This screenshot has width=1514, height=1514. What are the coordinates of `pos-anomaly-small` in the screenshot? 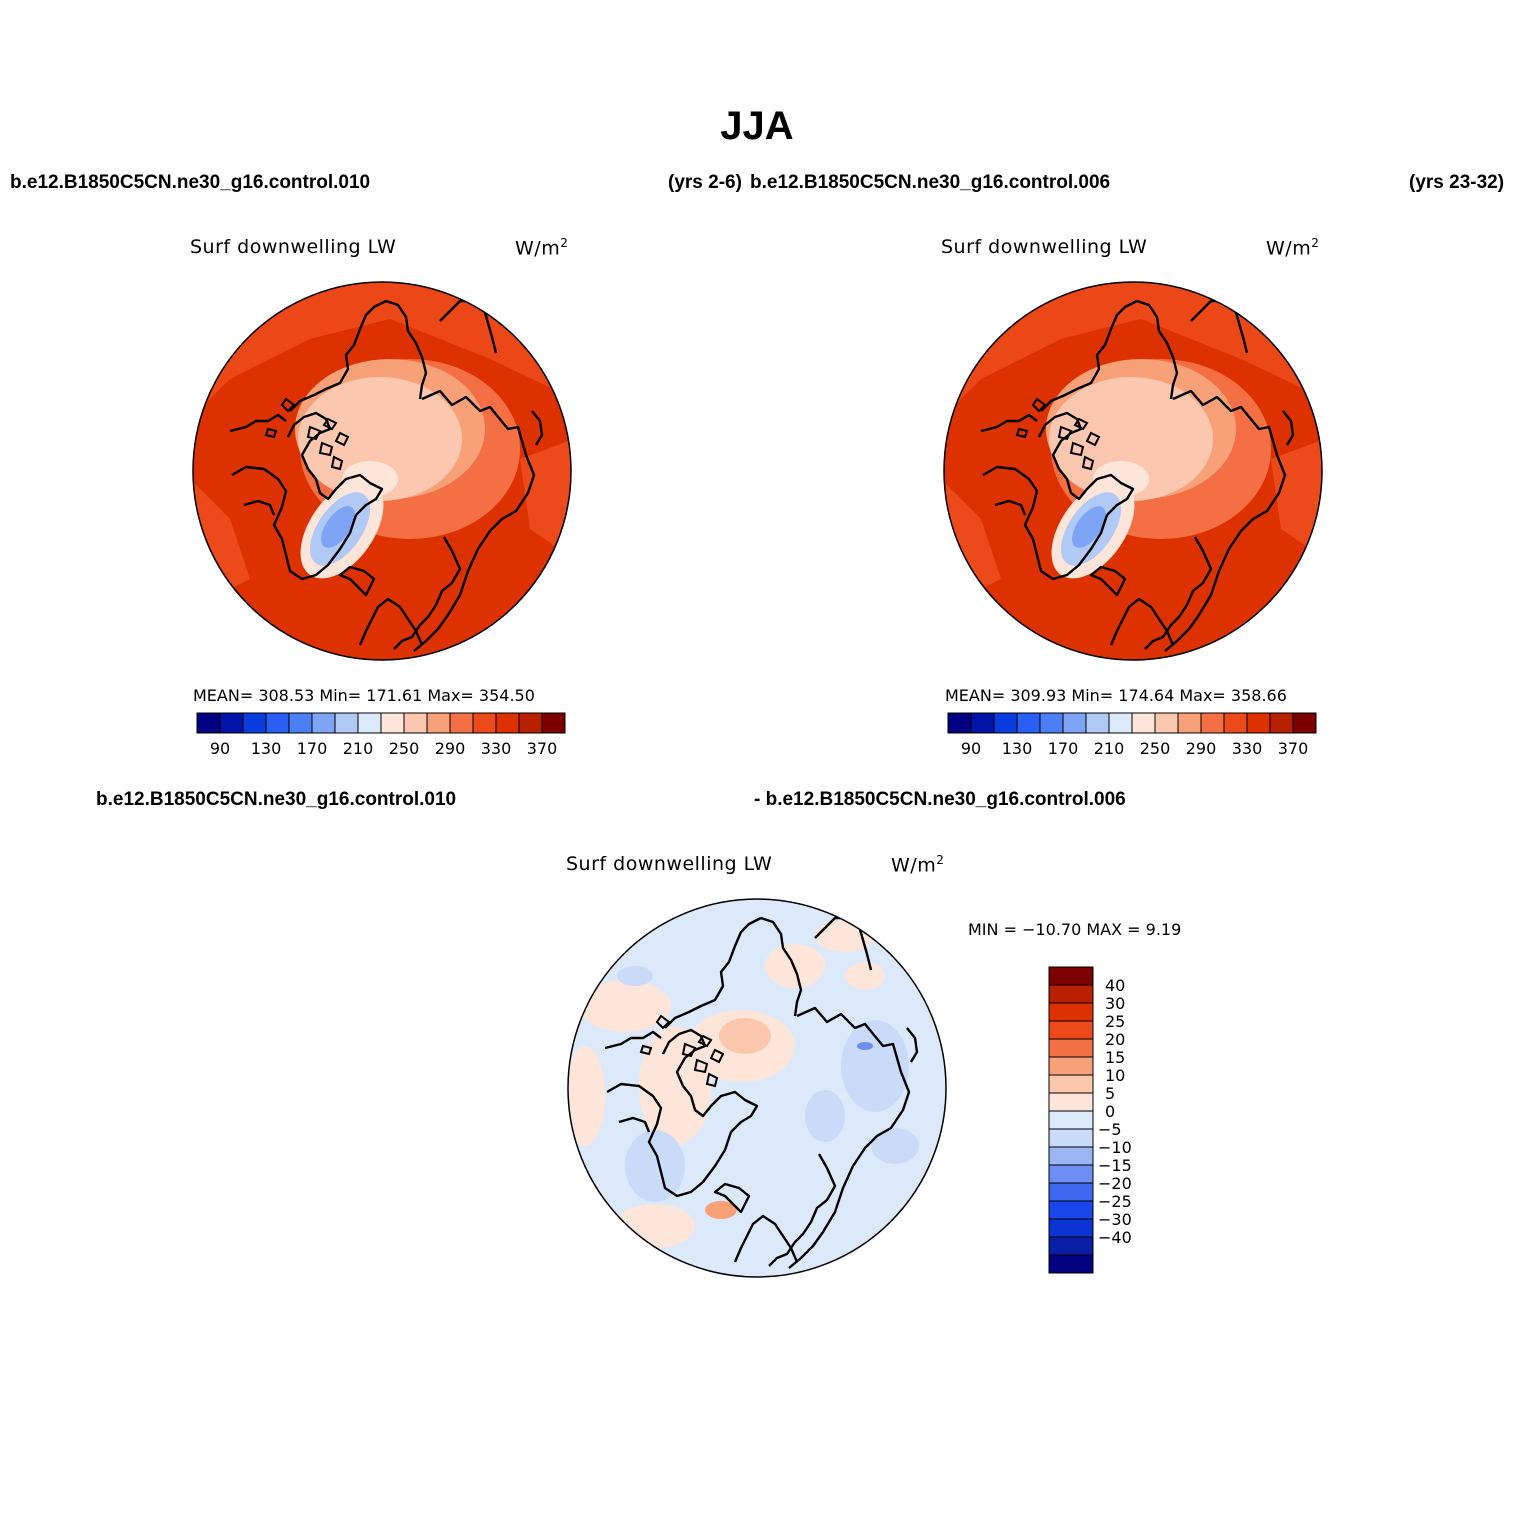 It's located at (721, 1210).